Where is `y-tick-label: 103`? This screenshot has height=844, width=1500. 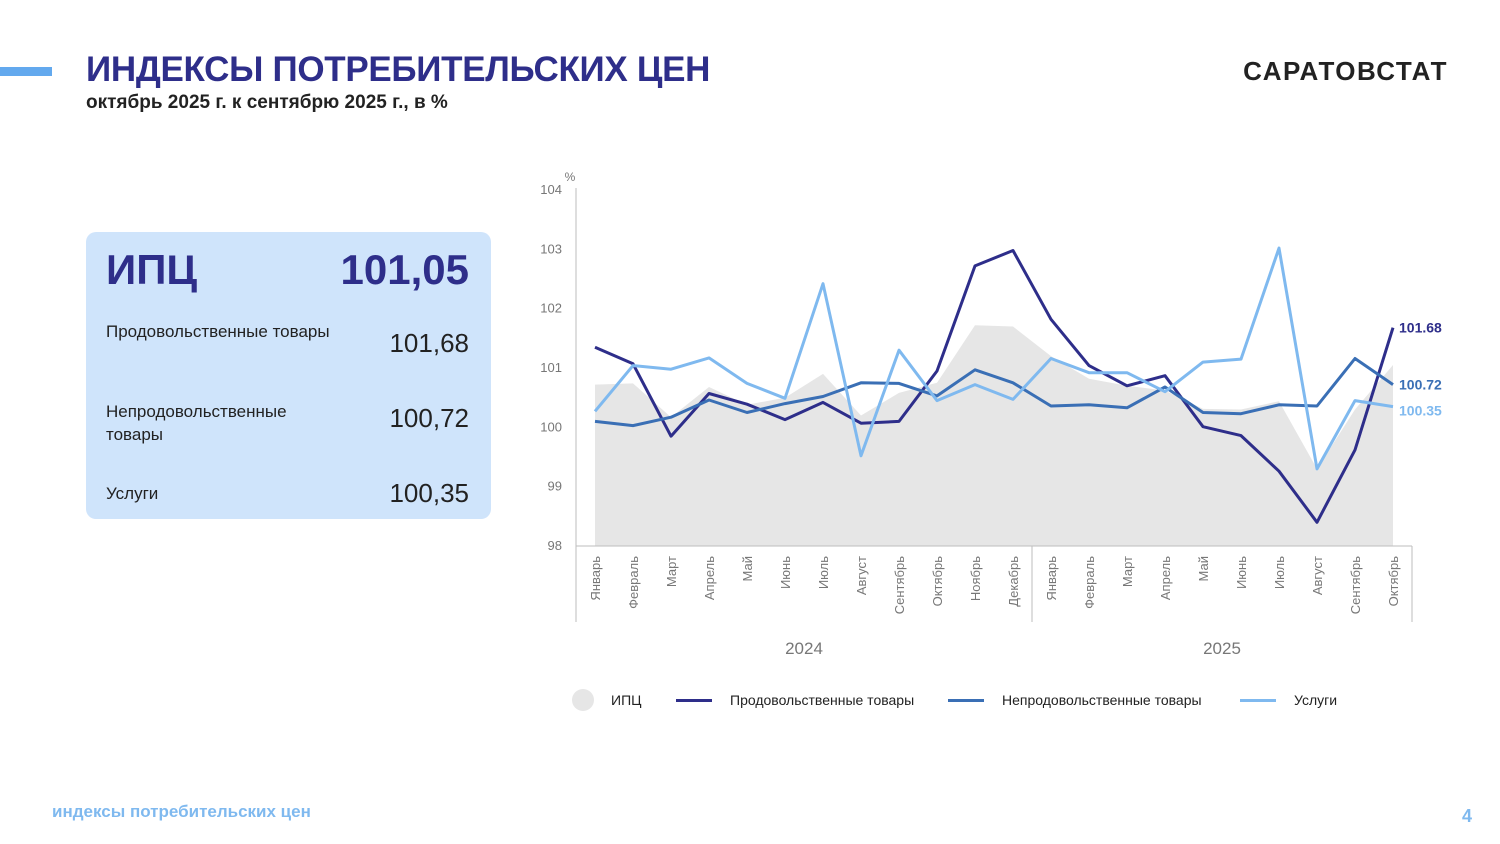 y-tick-label: 103 is located at coordinates (551, 248).